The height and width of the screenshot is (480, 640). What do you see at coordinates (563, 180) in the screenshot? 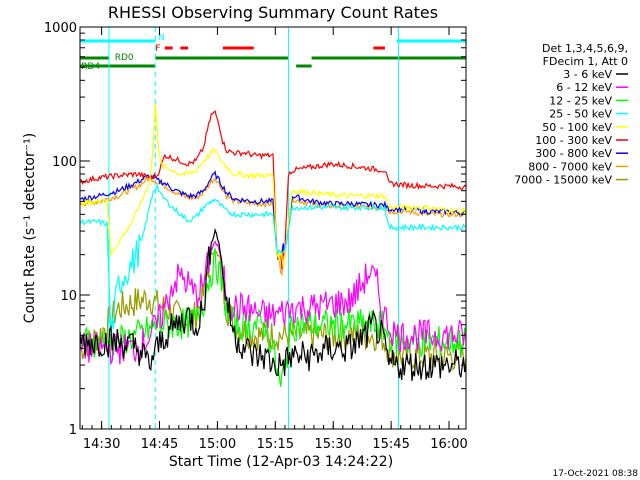
I see `legend-entry: 7000 - 15000 keV` at bounding box center [563, 180].